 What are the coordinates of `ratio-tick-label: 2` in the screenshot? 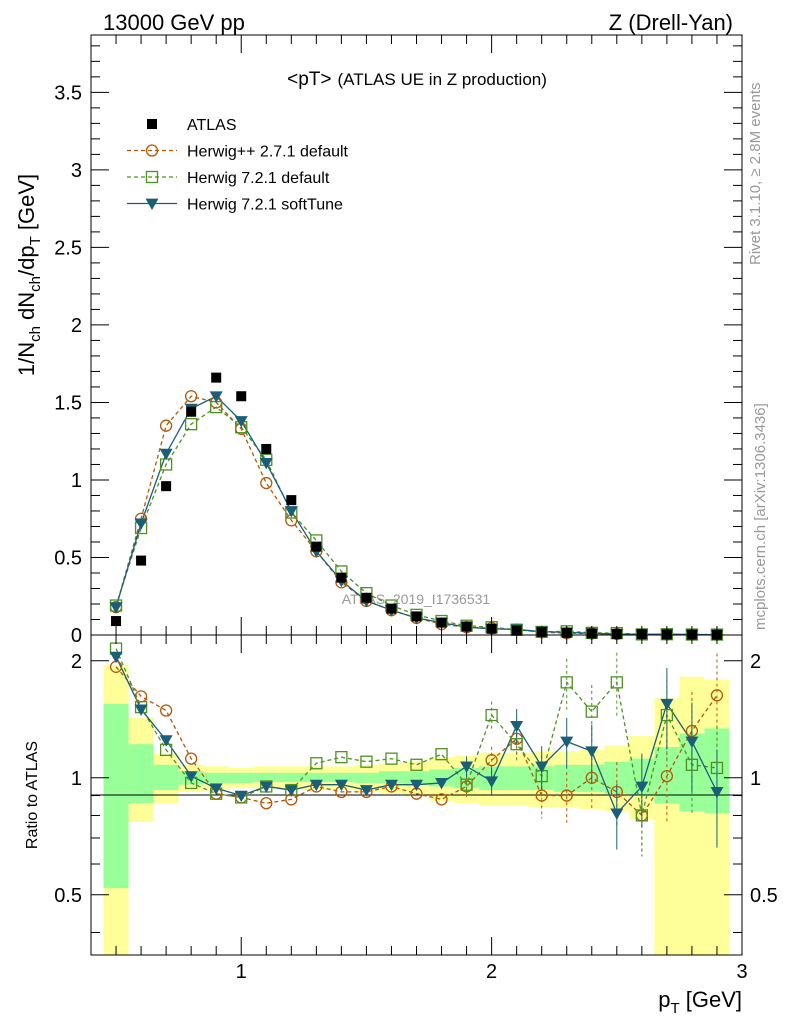 It's located at (76, 662).